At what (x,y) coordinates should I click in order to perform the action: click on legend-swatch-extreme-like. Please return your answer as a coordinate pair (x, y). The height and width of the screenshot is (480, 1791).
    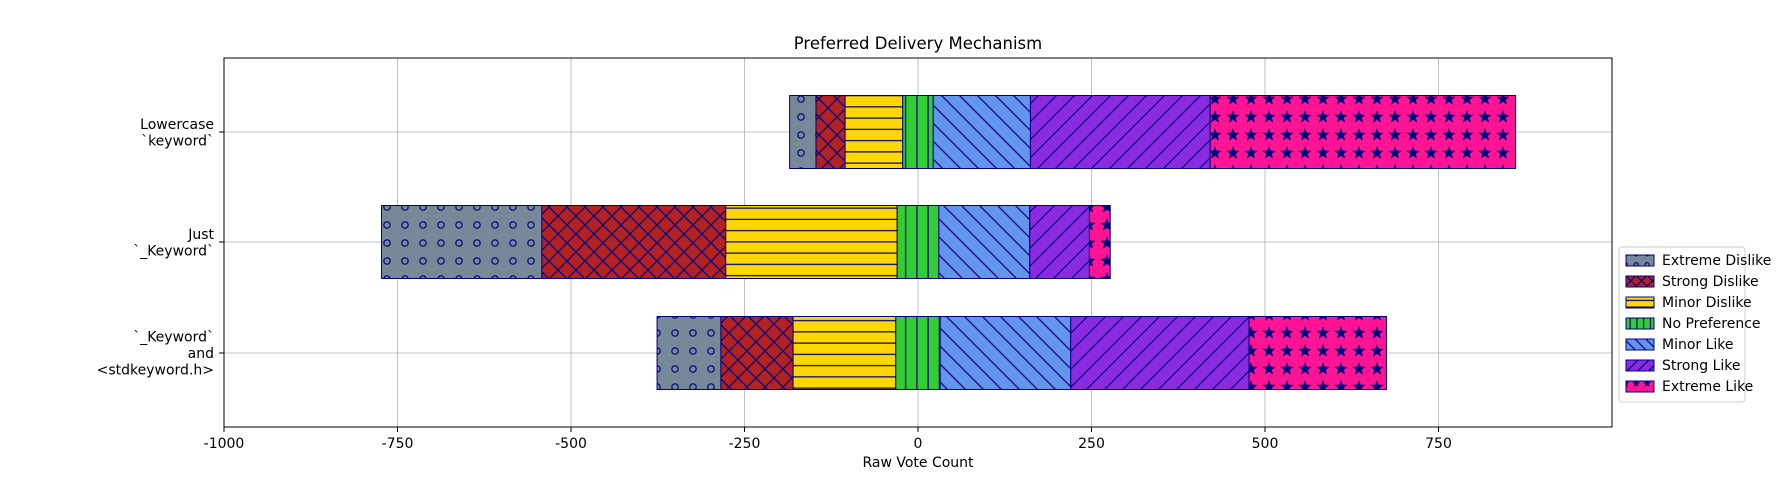
    Looking at the image, I should click on (1640, 386).